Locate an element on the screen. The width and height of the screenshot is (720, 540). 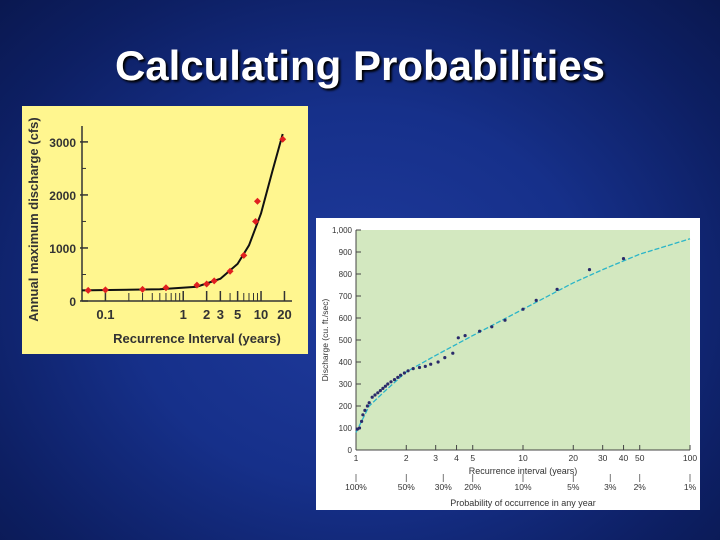
slide-title: Calculating Probabilities is located at coordinates (360, 65).